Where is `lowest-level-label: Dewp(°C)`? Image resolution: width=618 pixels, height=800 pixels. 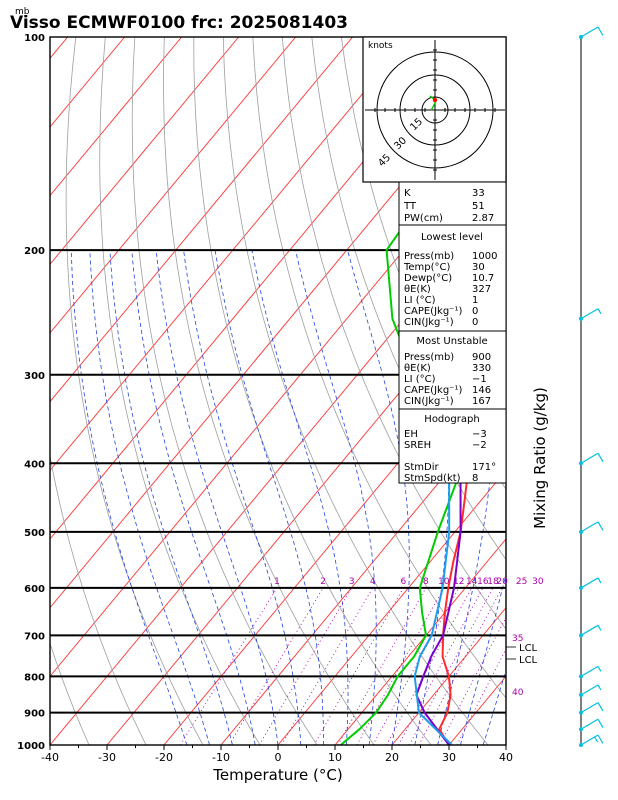 lowest-level-label: Dewp(°C) is located at coordinates (428, 278).